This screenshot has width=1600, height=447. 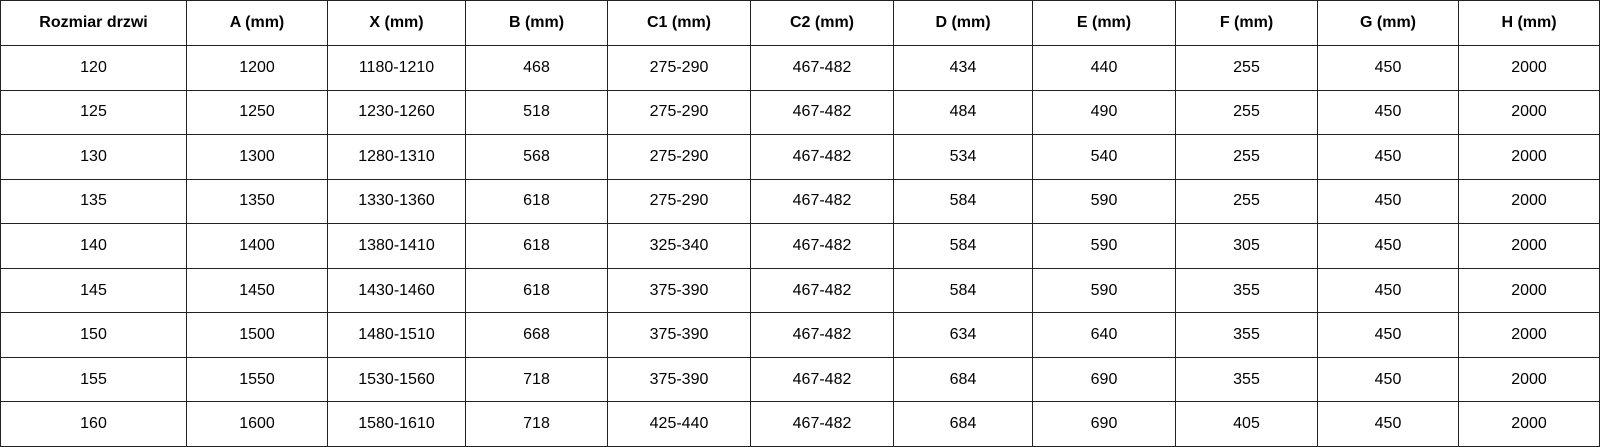 I want to click on table-cell: 490, so click(x=1104, y=112).